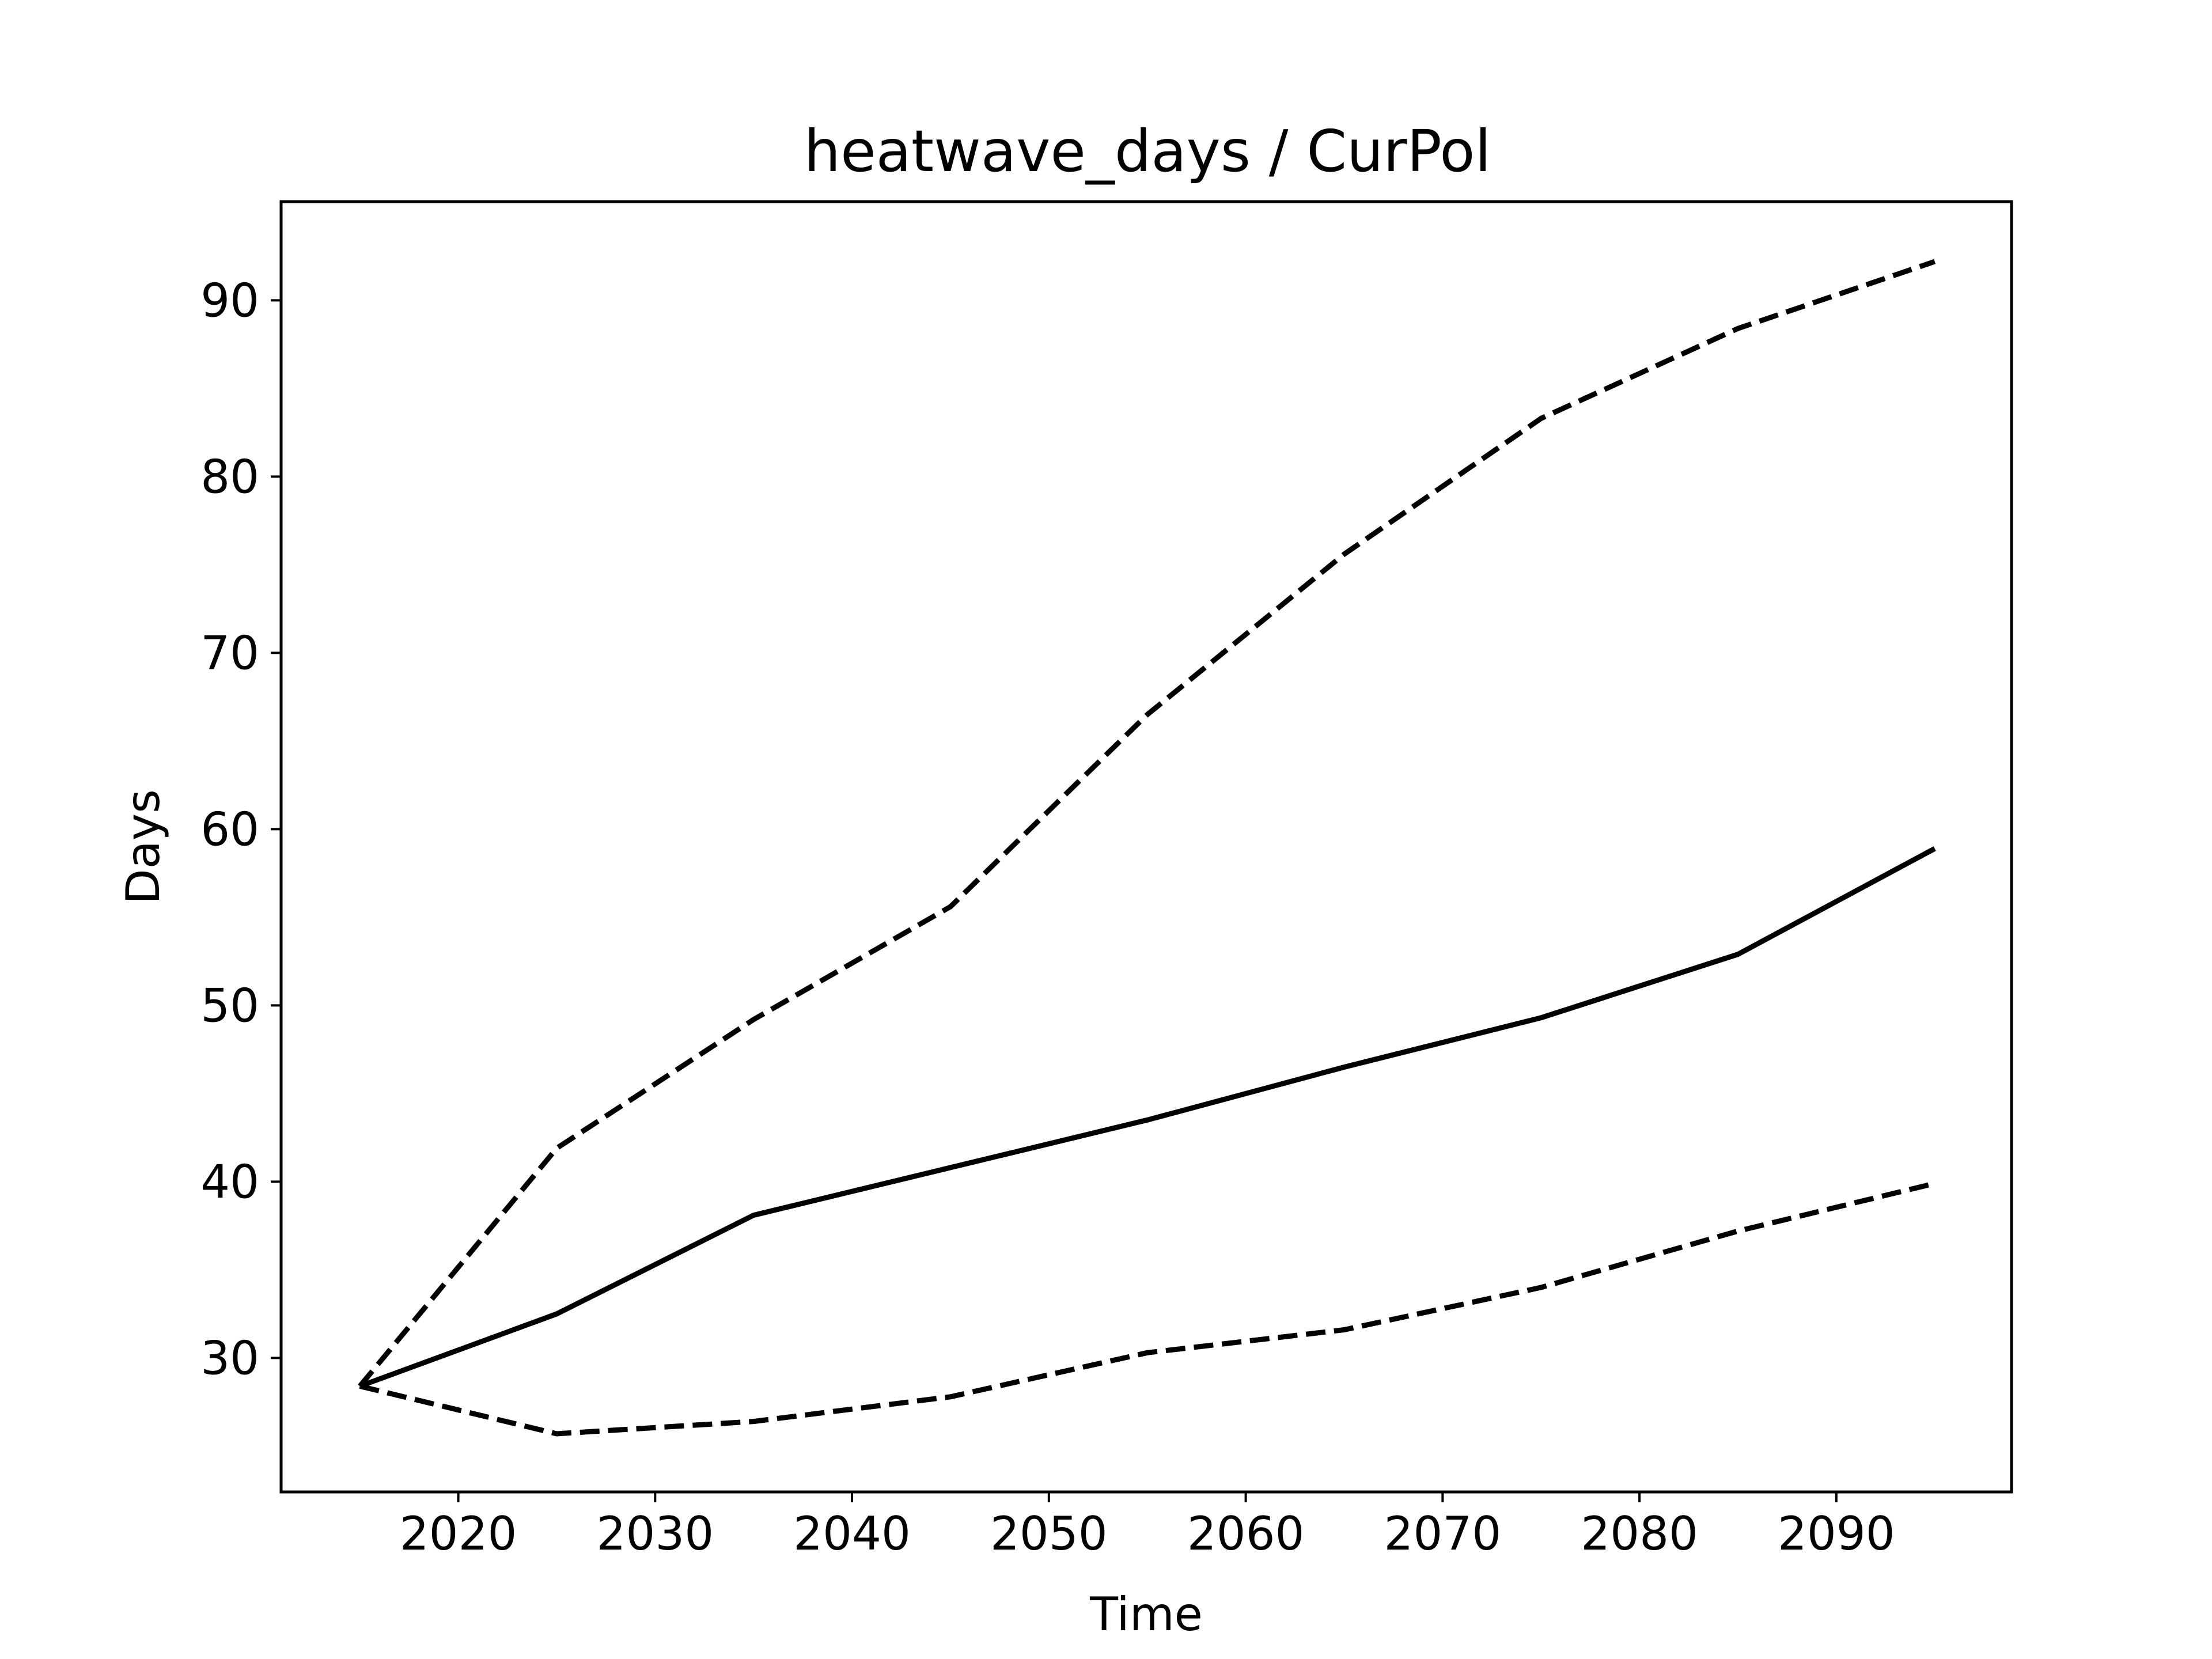  I want to click on x-tick-label: 2050, so click(1049, 1533).